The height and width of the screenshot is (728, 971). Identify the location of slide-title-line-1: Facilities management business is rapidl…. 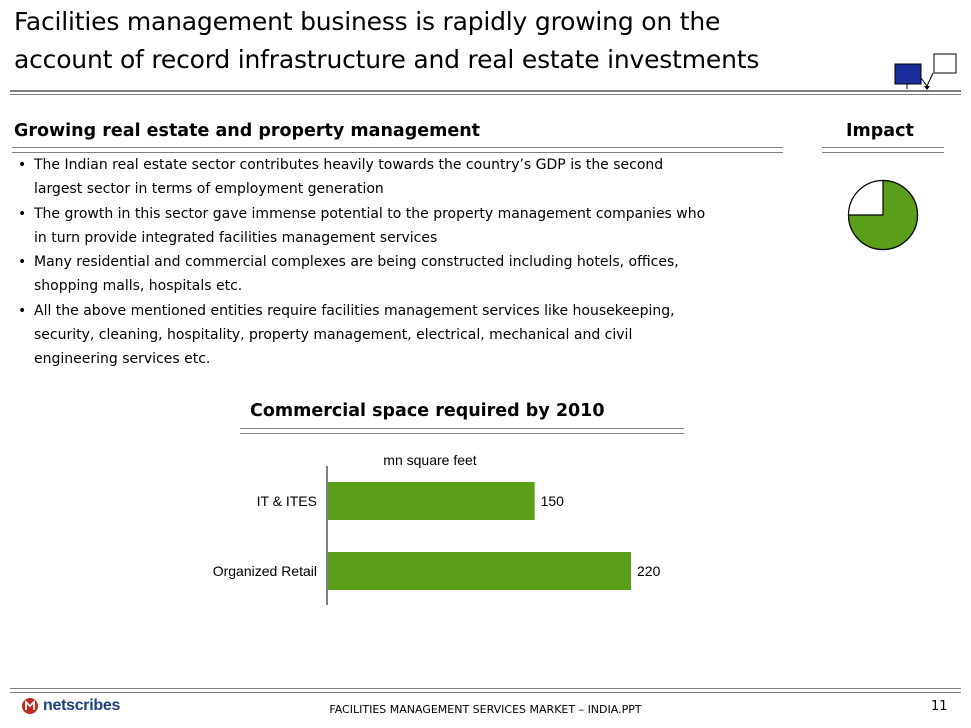
(367, 21).